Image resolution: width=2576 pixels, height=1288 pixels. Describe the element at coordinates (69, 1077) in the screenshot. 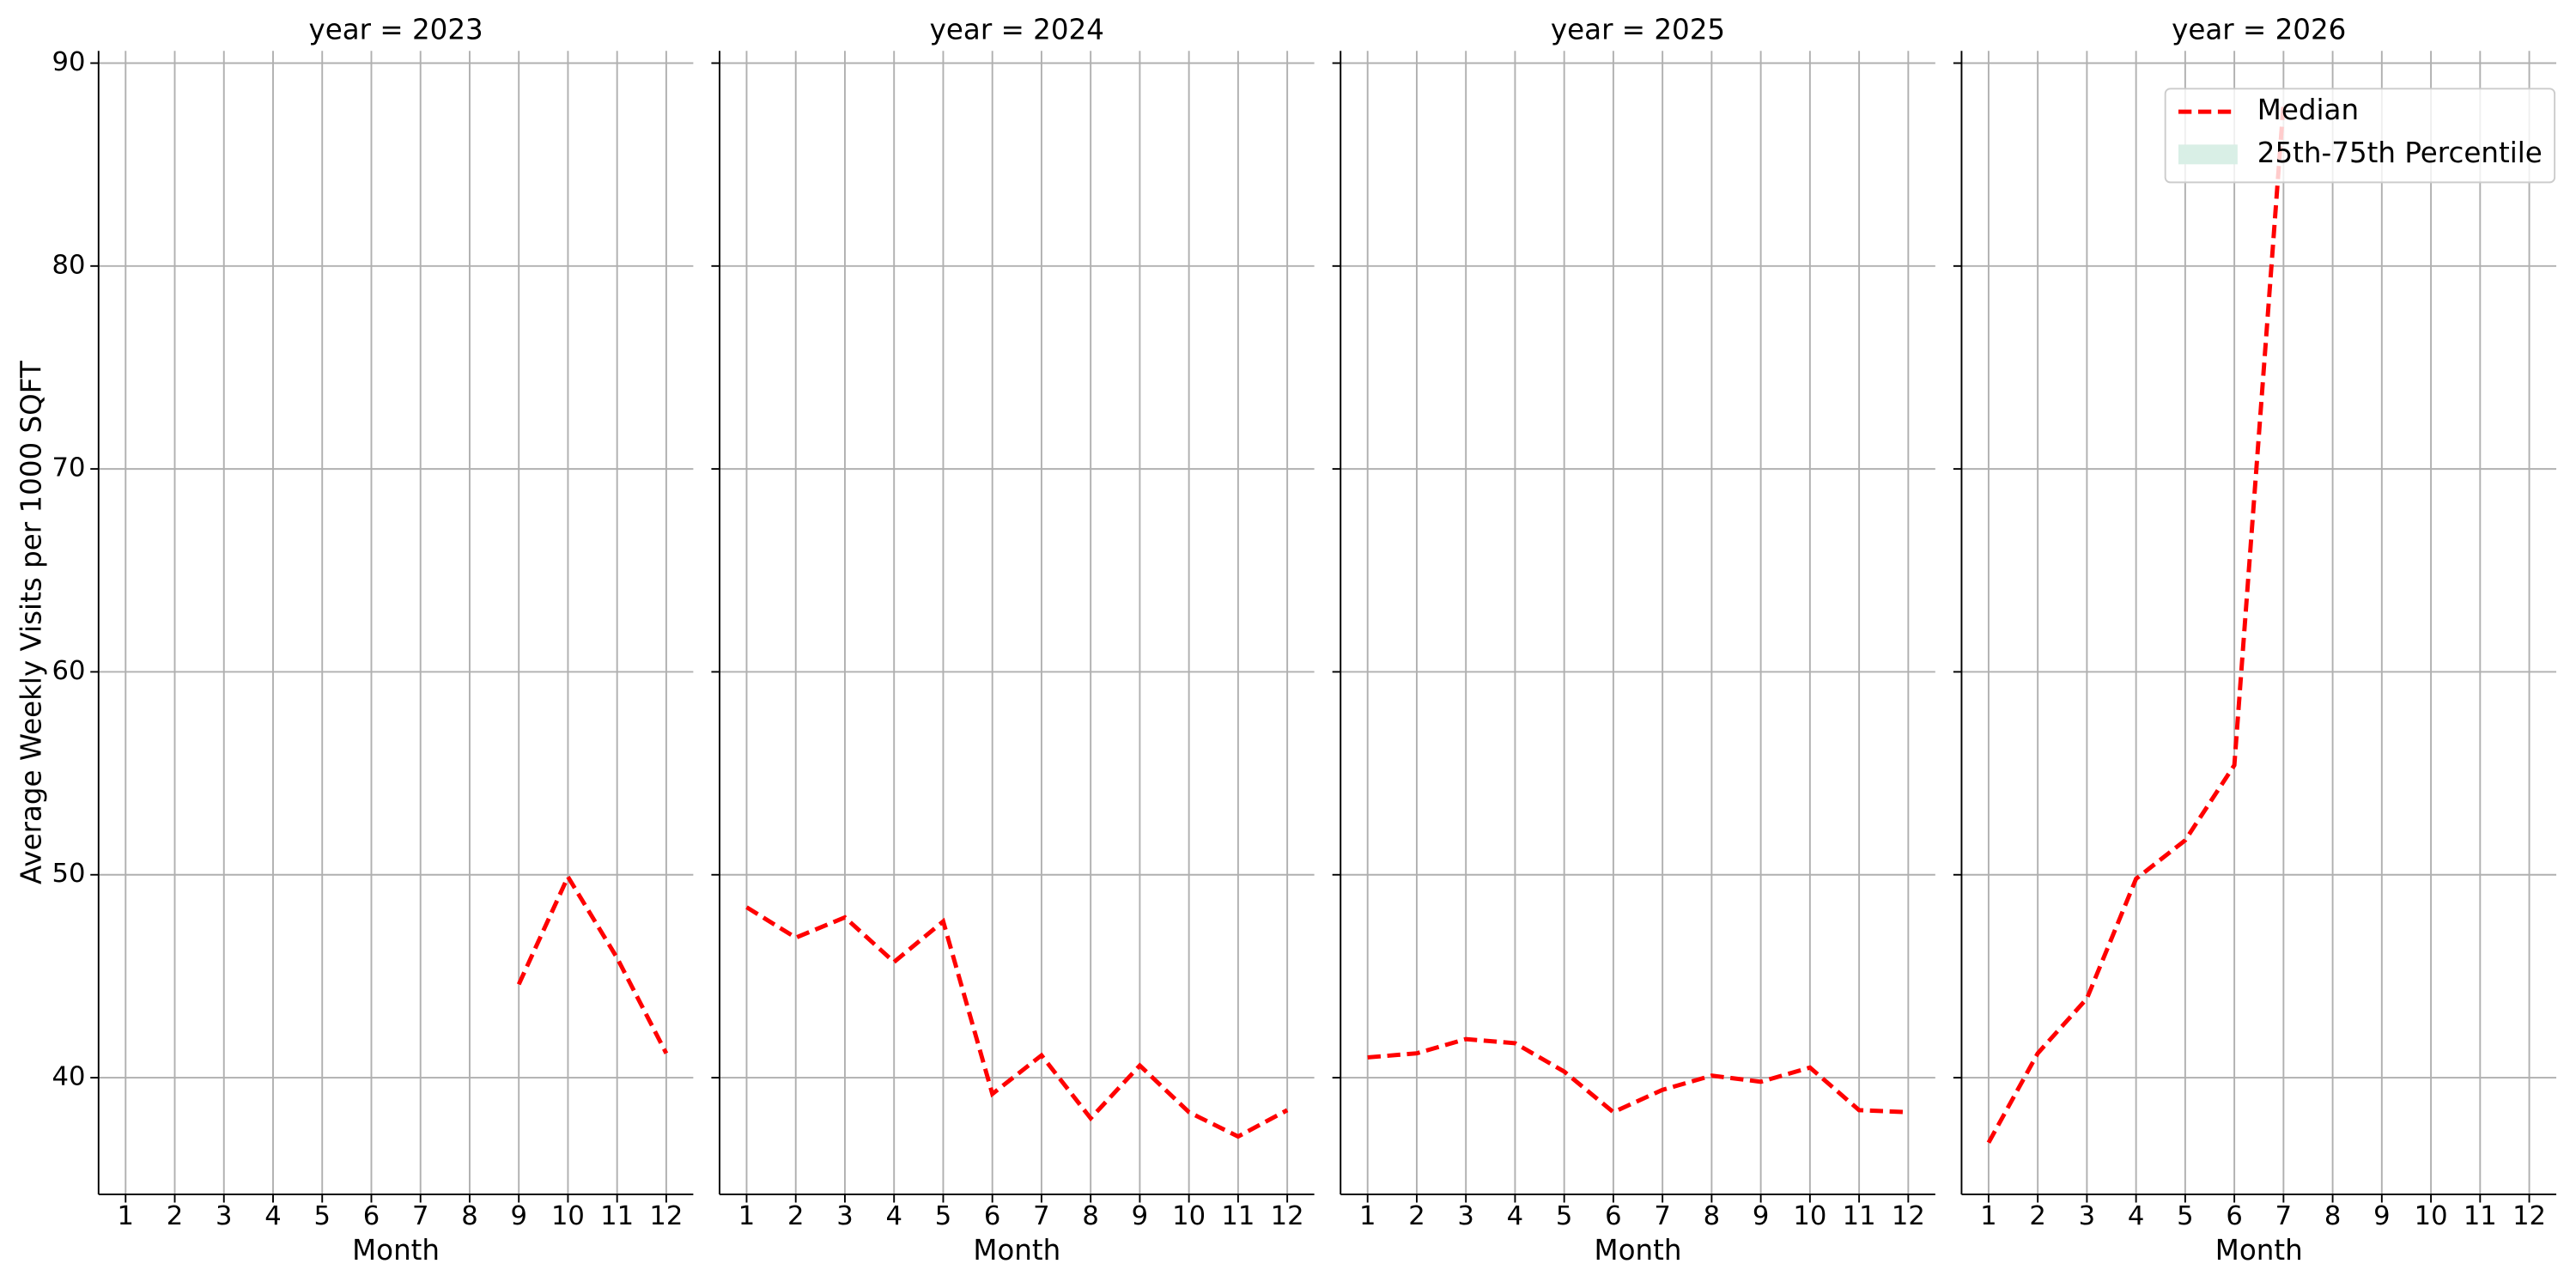

I see `y-tick-label: 40` at that location.